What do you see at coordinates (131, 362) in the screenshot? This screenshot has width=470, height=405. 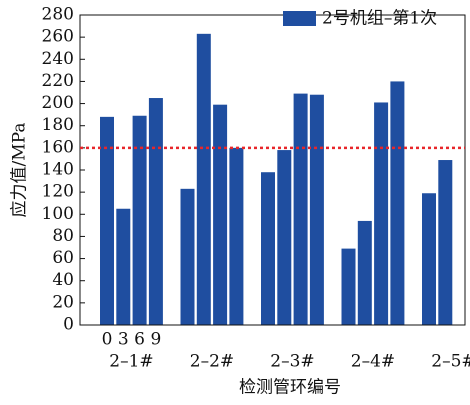 I see `x-tick-label: 2–1#` at bounding box center [131, 362].